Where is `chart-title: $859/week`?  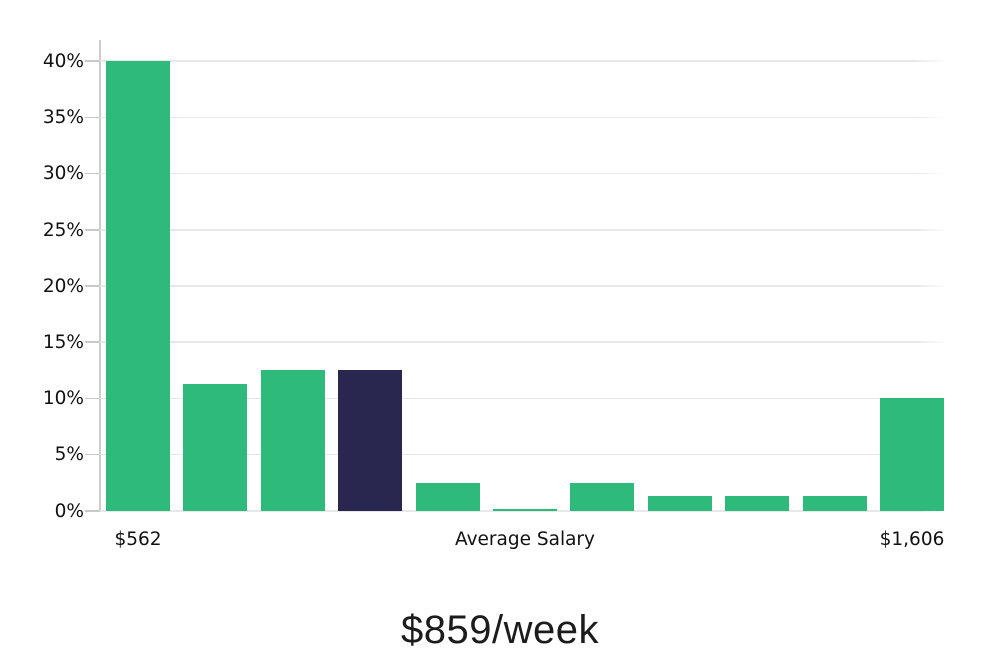 chart-title: $859/week is located at coordinates (500, 630).